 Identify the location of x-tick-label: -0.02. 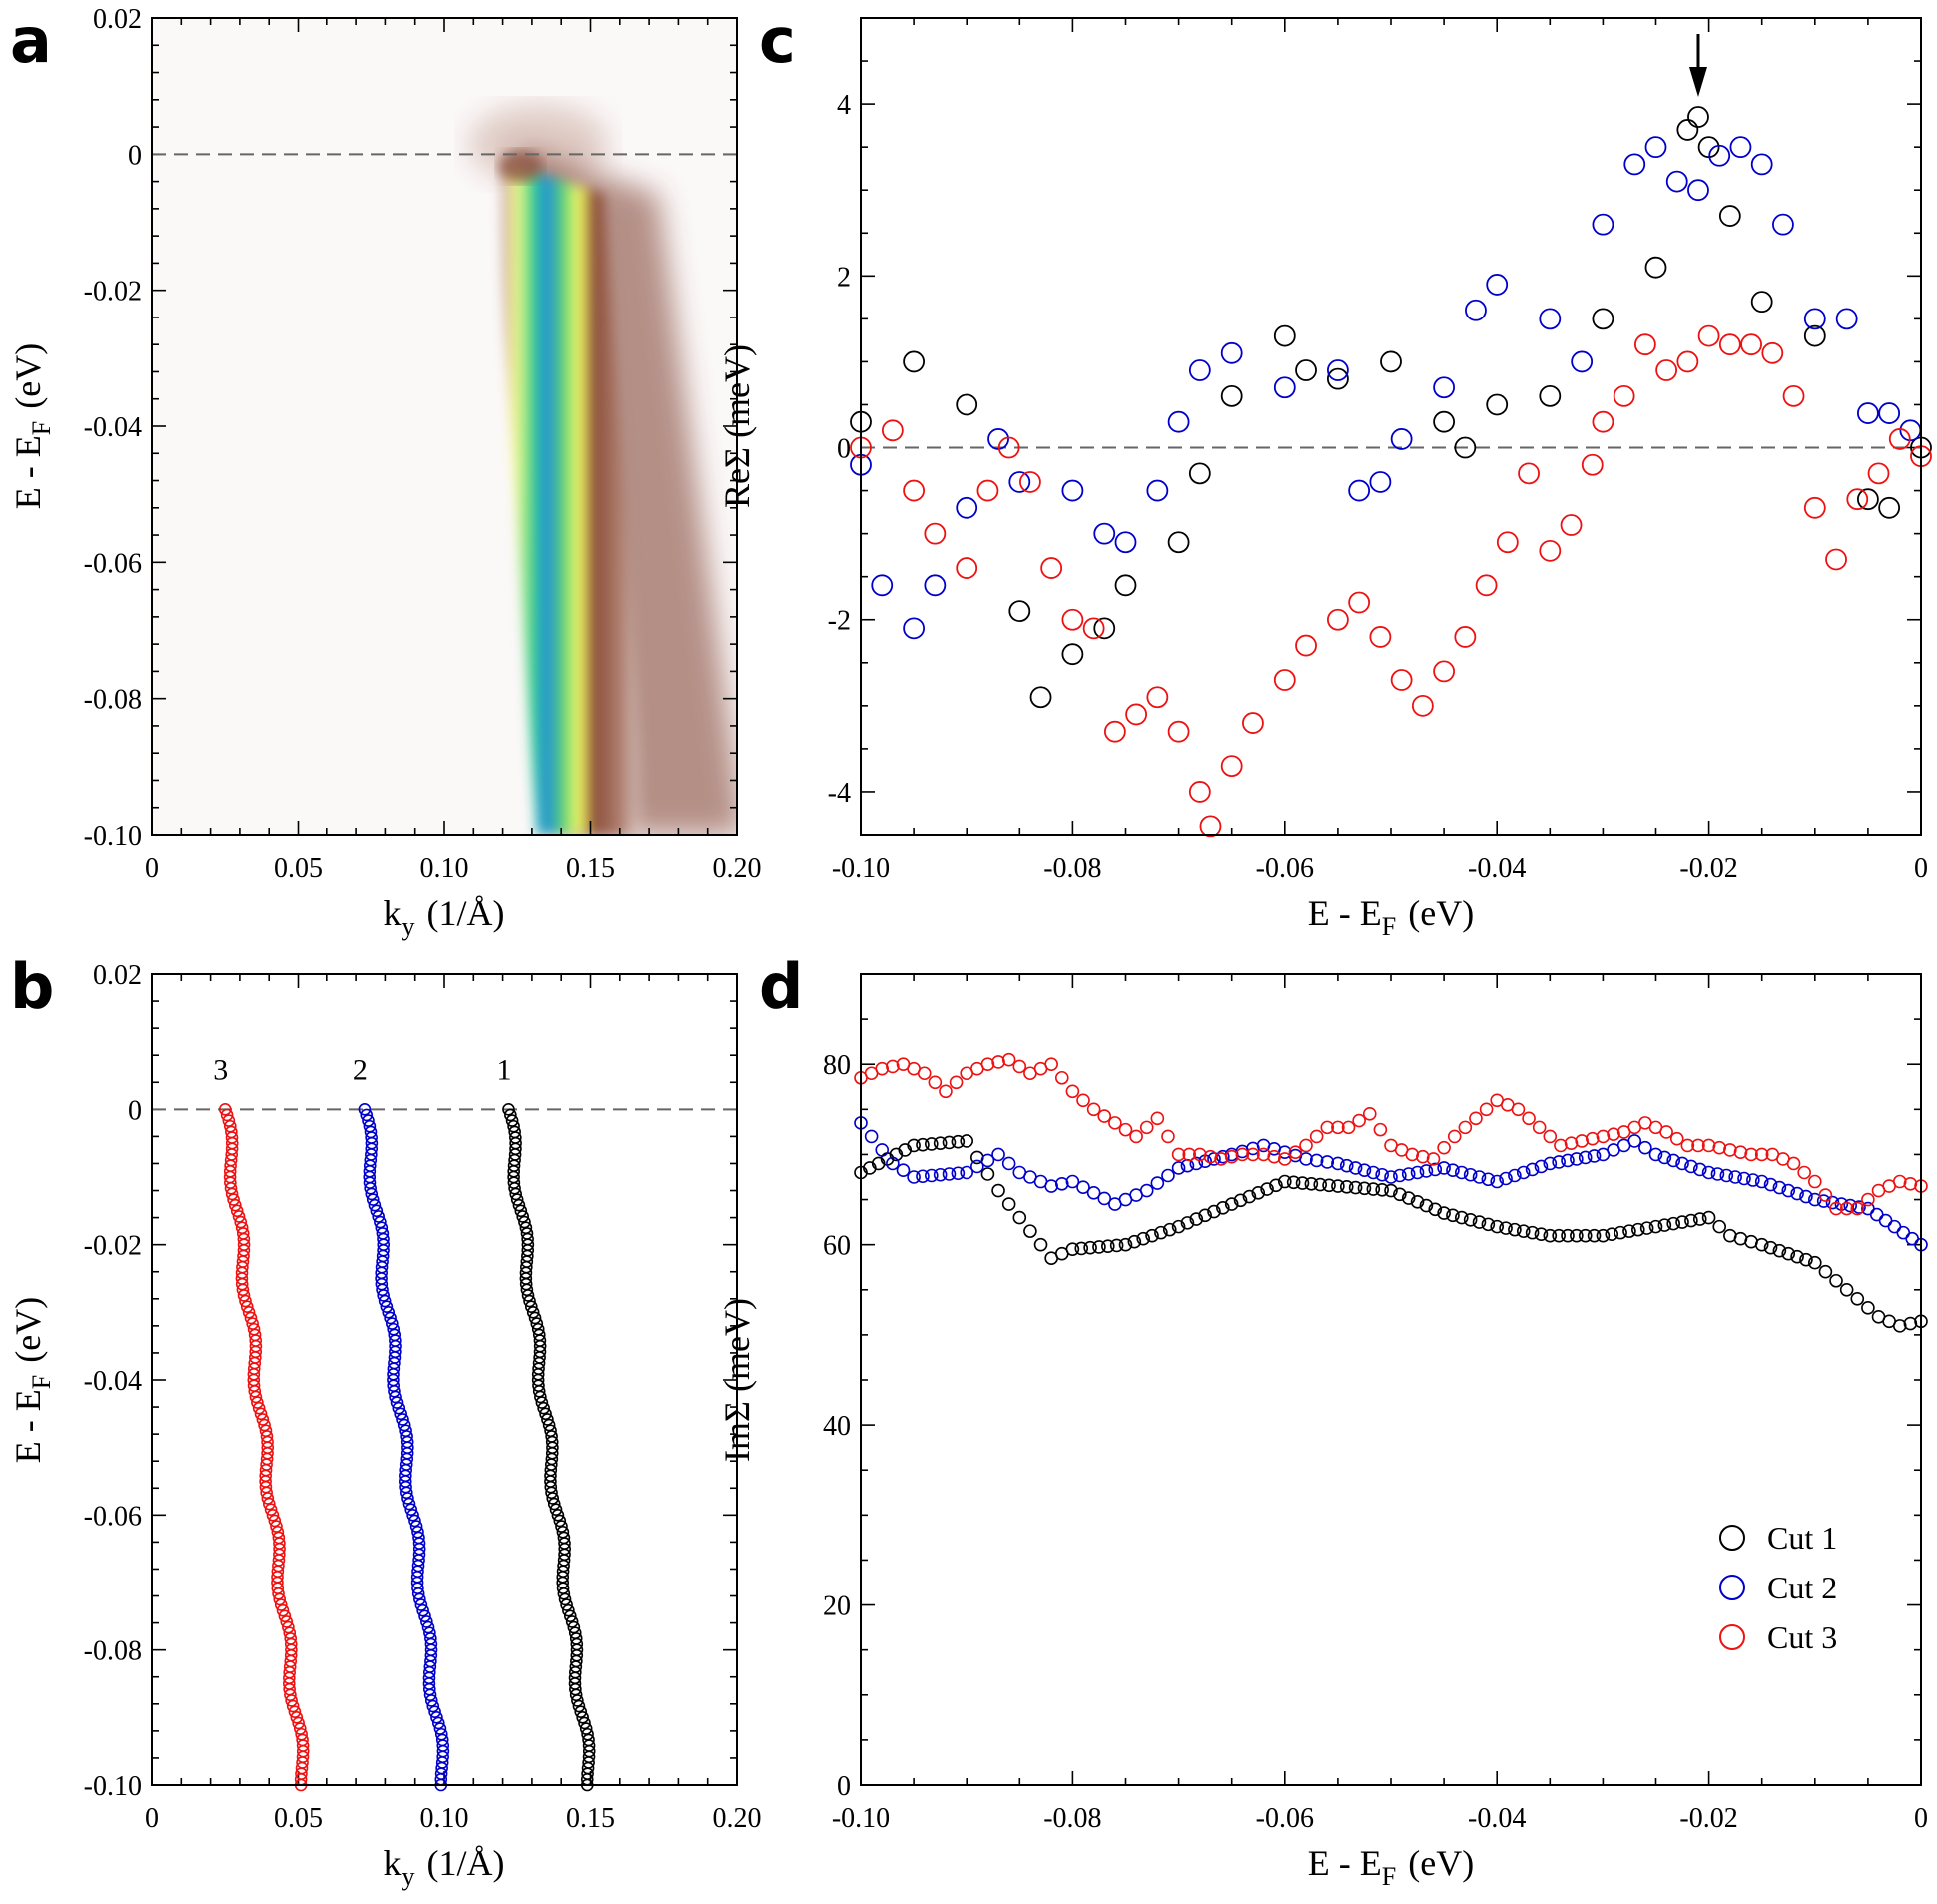
(1708, 868).